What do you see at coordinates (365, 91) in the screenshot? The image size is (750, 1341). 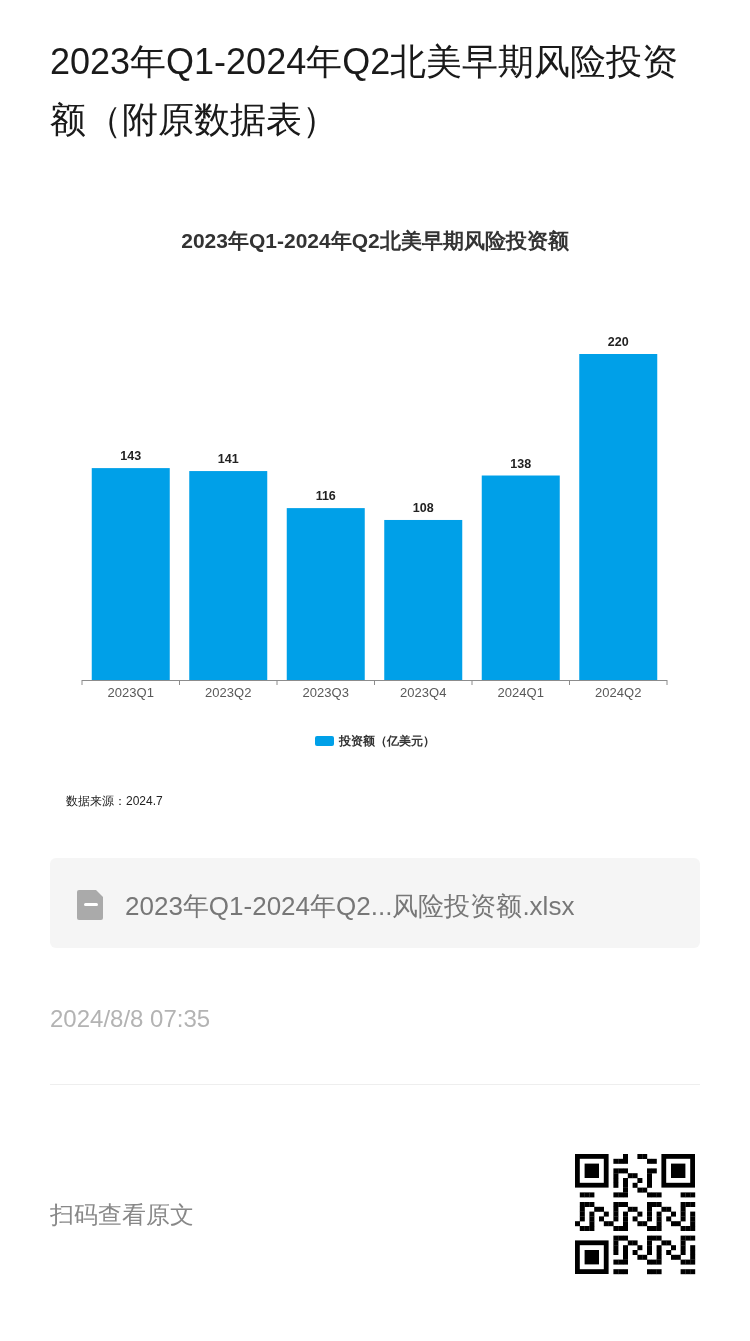 I see `chart-title: 2023年Q1-2024年Q2北美早期风险投资额（附原数据表）` at bounding box center [365, 91].